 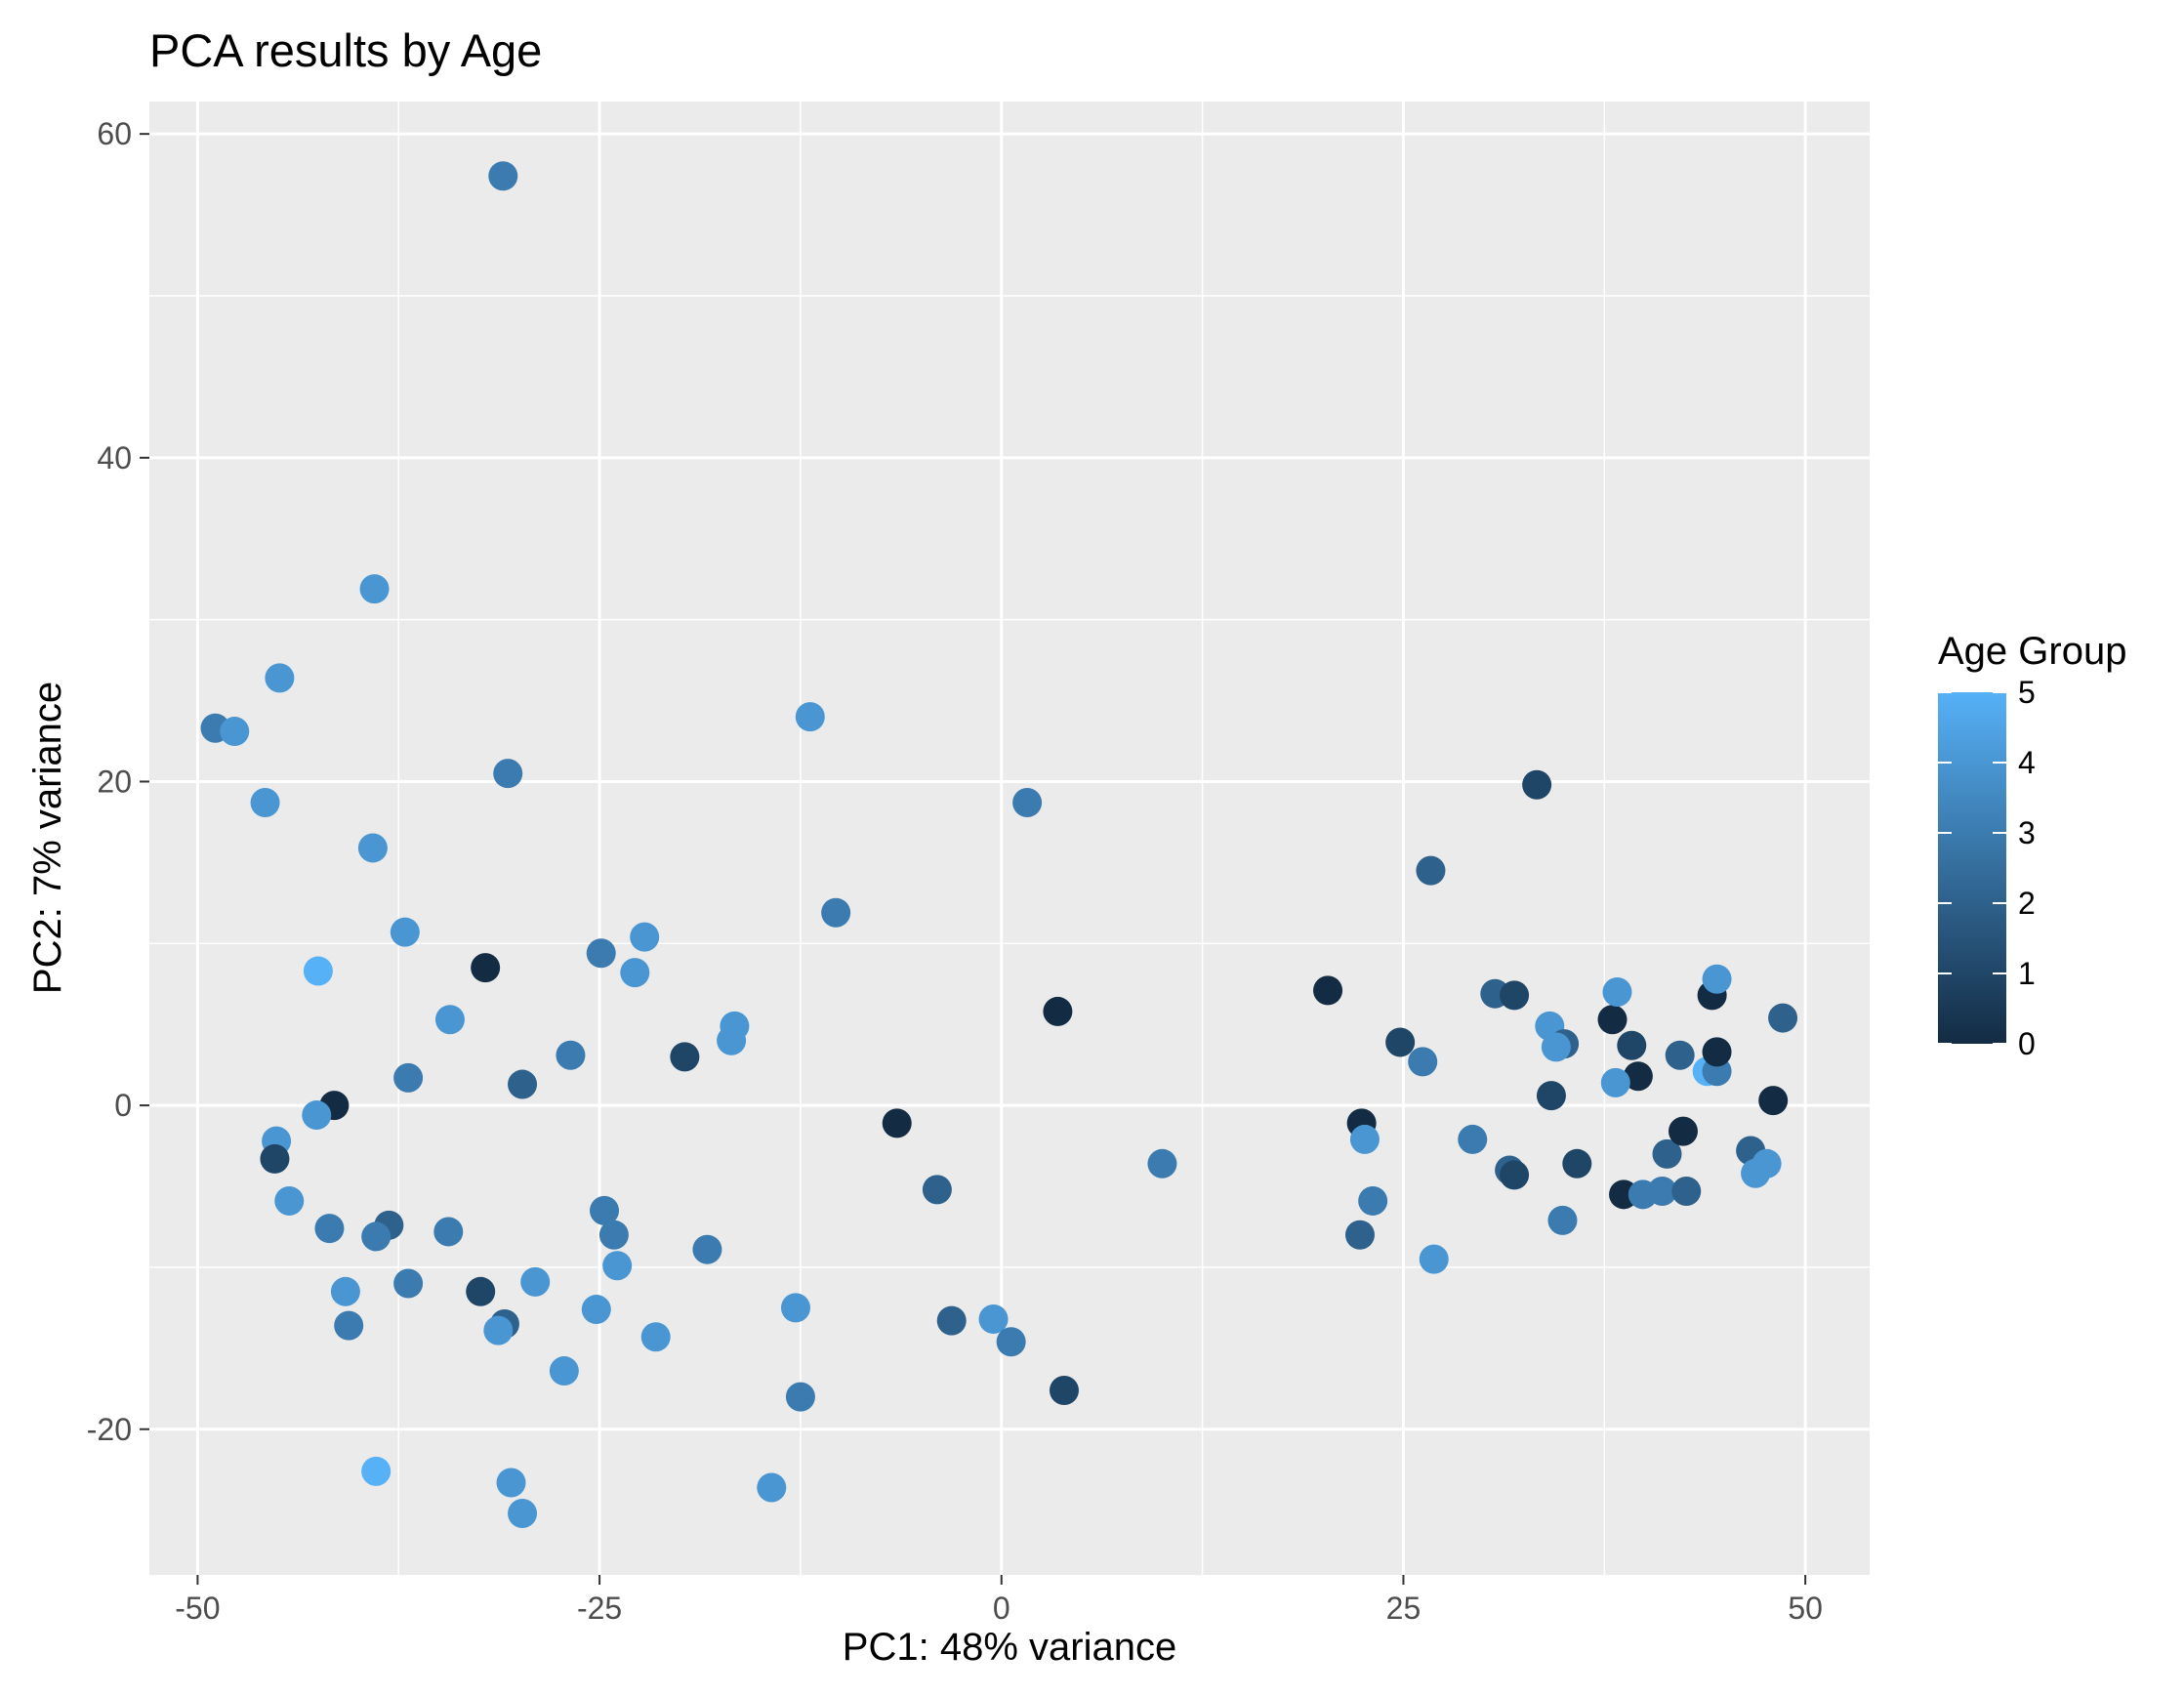 What do you see at coordinates (2027, 1043) in the screenshot?
I see `legend-label: 0` at bounding box center [2027, 1043].